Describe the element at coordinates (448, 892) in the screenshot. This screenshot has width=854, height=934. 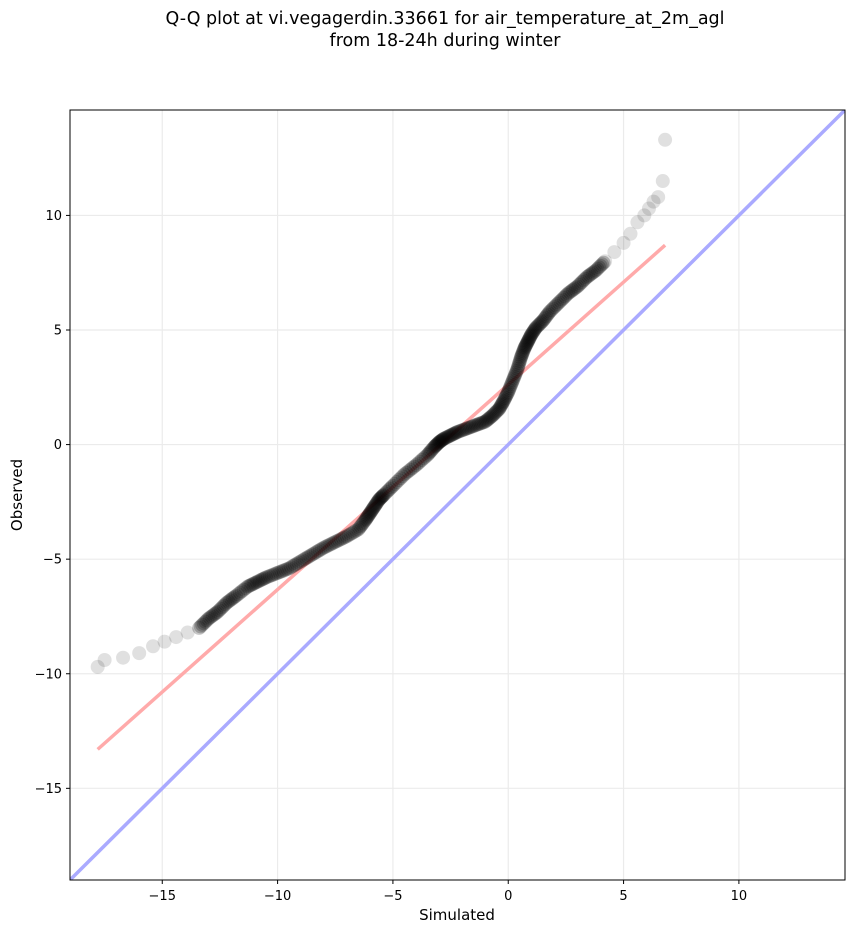
I see `x-axis-ticks: −15 −10 −5 0 5 10` at that location.